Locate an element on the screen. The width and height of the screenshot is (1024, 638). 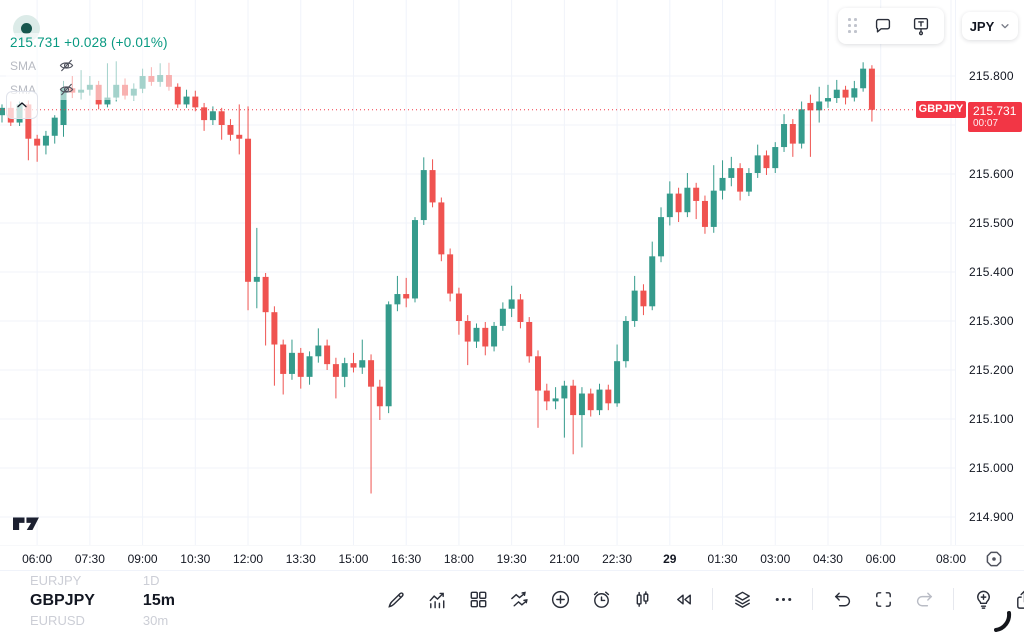
fullscreen-icon is located at coordinates (883, 599).